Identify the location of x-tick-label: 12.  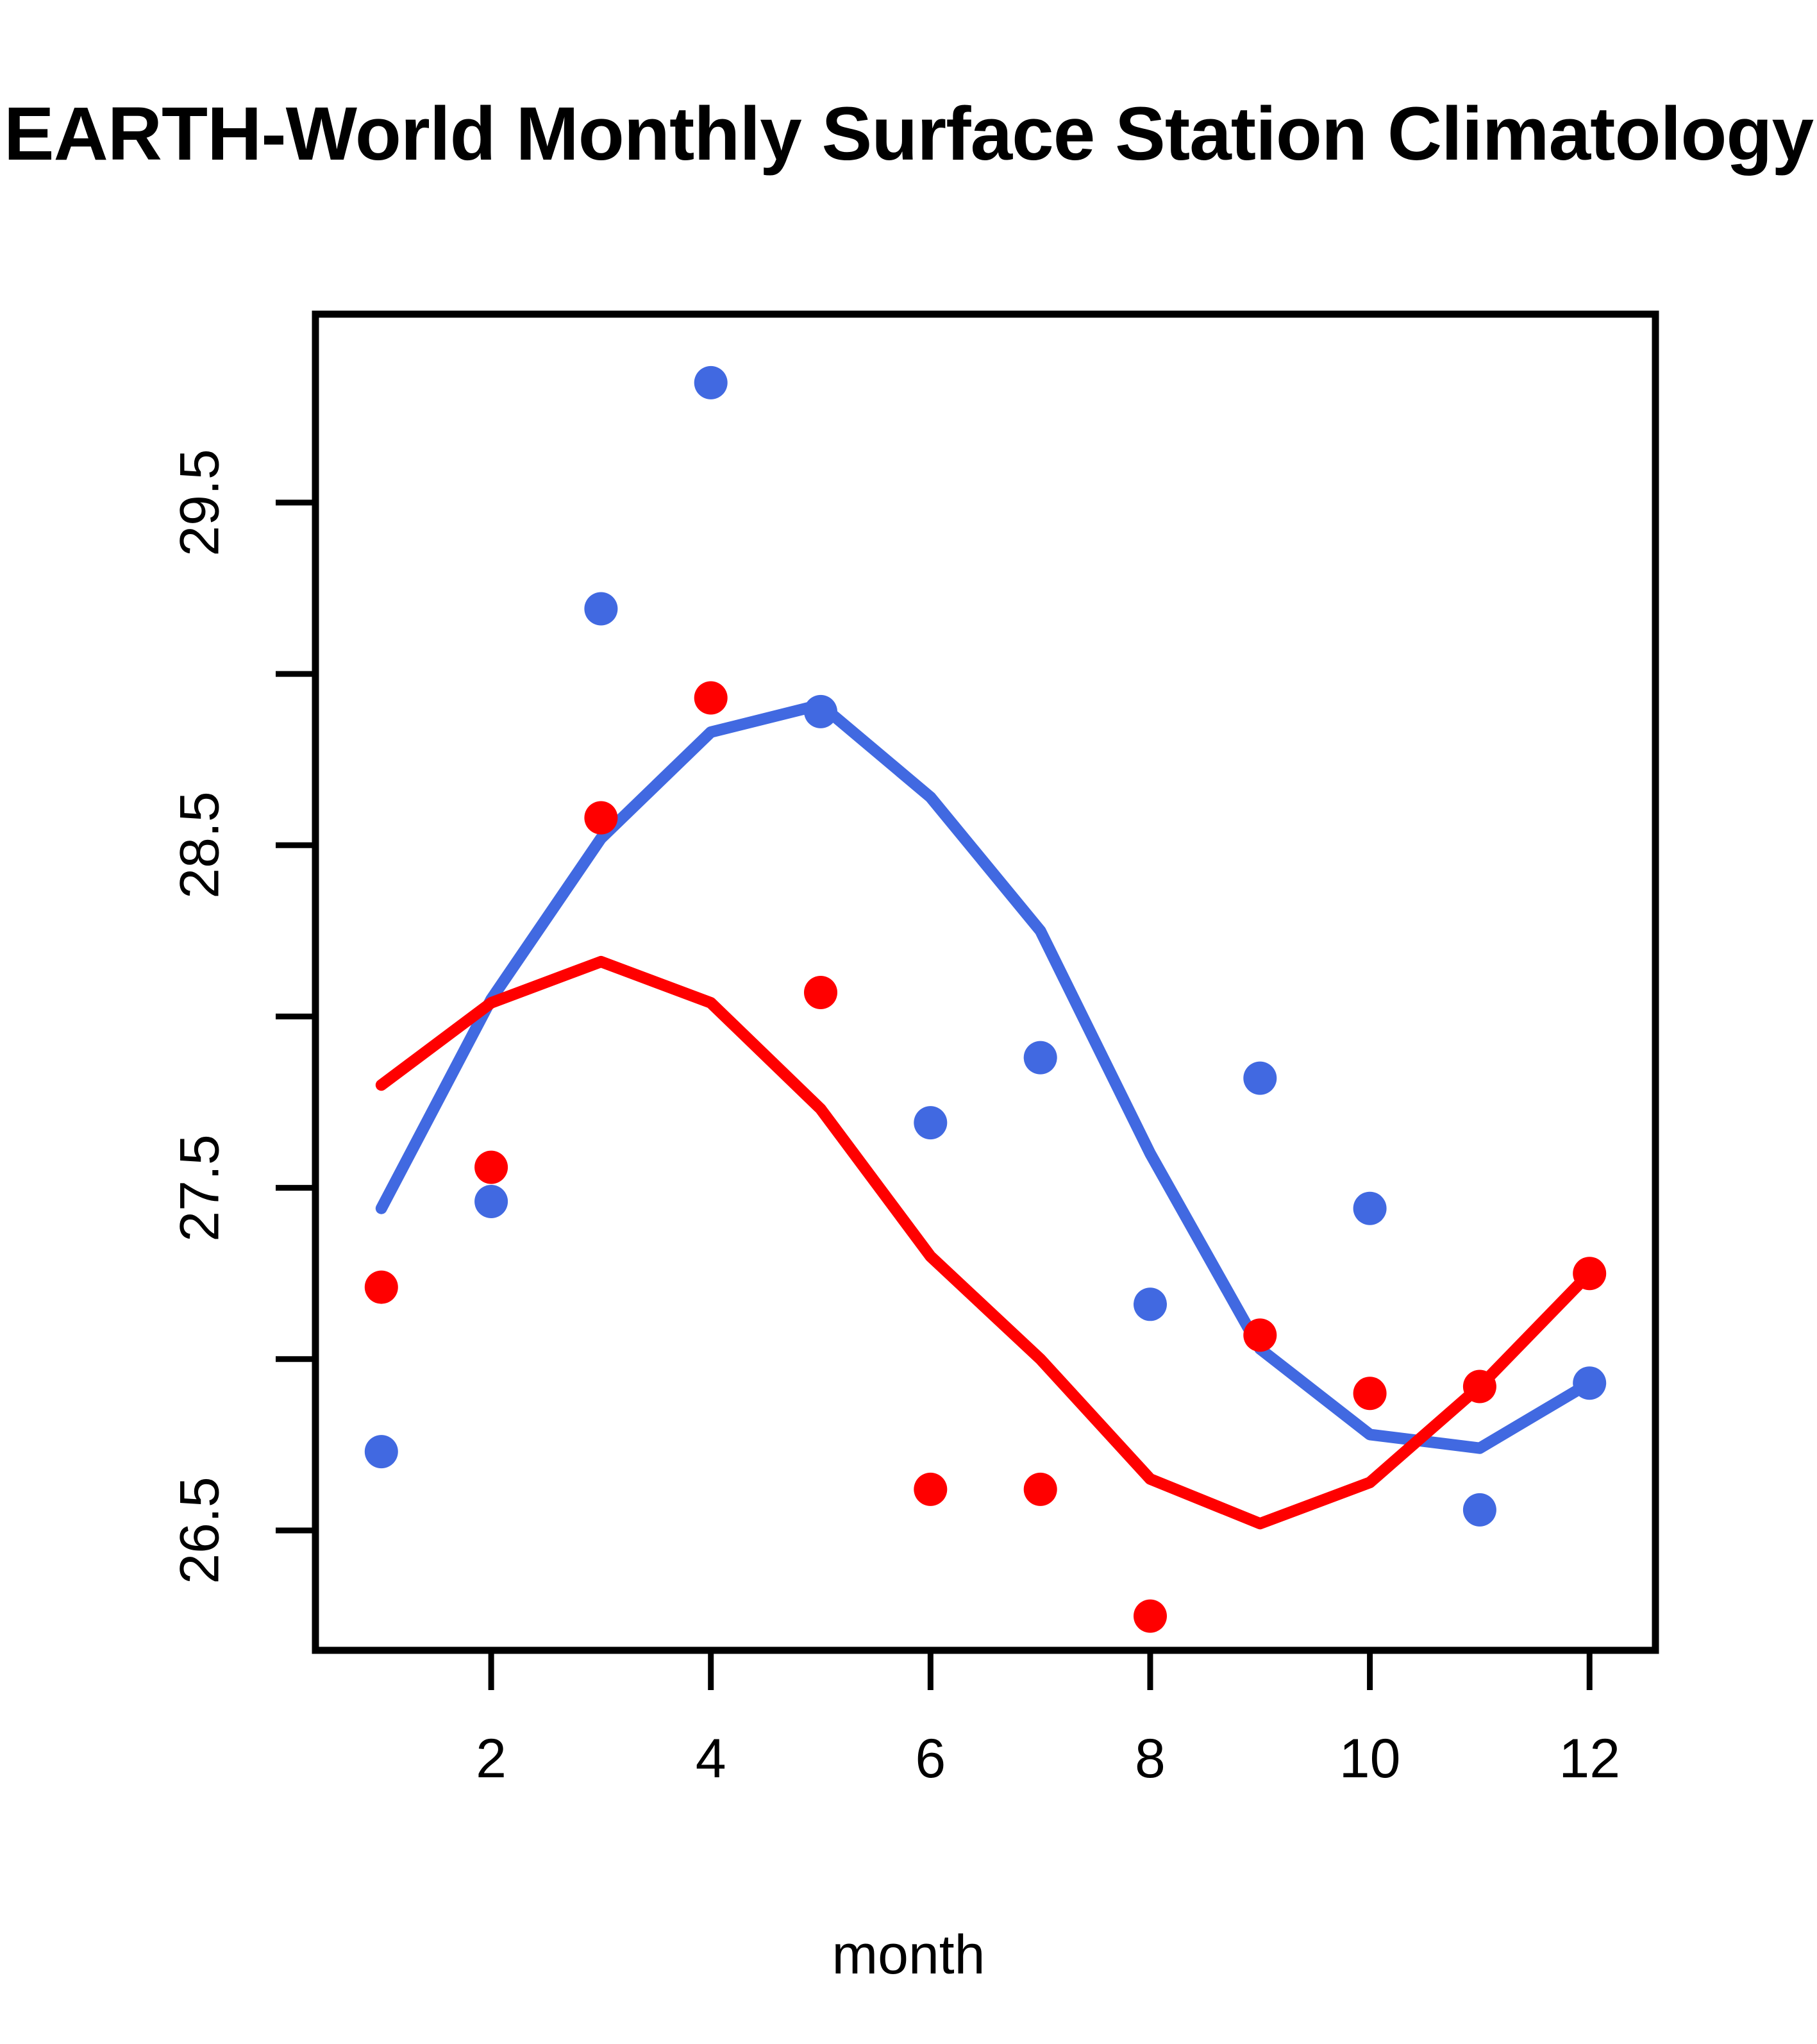
(1590, 1758).